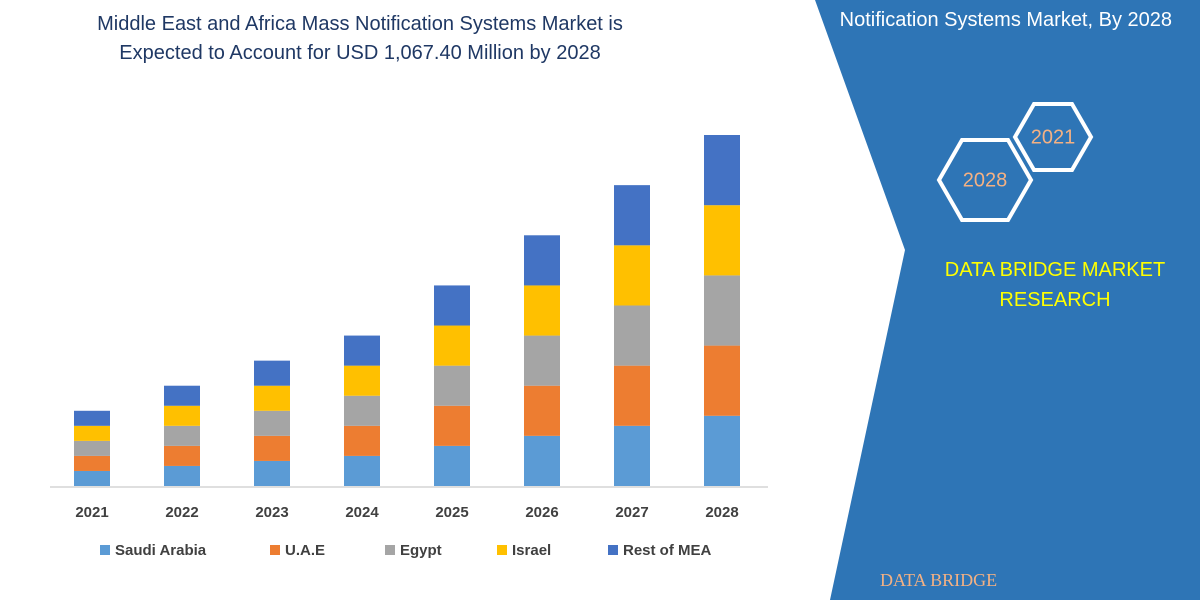  I want to click on badge: 2021, so click(1053, 137).